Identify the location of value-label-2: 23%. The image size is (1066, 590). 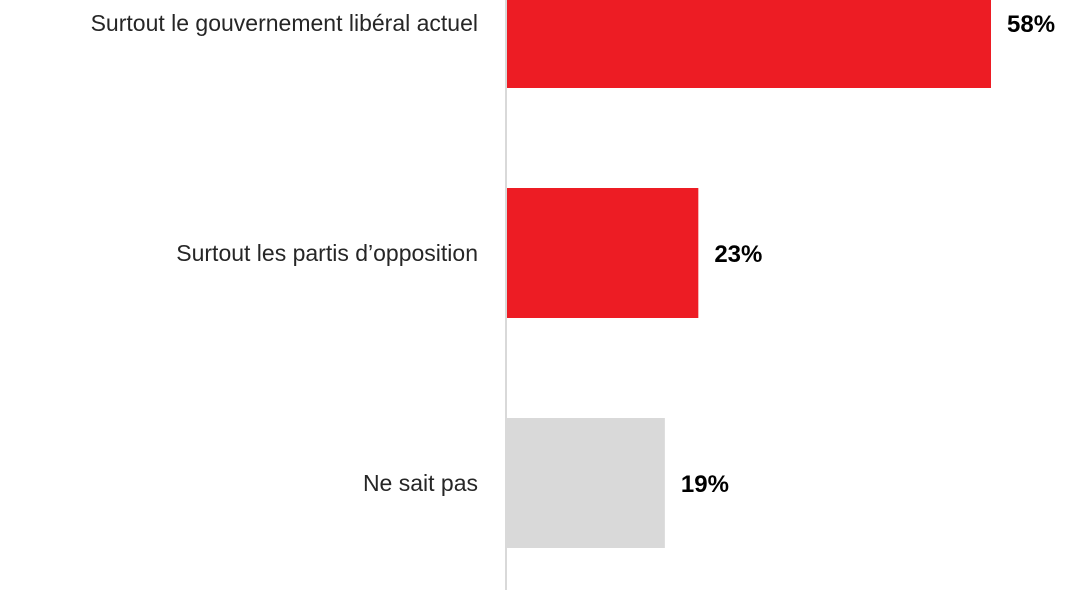
(738, 254).